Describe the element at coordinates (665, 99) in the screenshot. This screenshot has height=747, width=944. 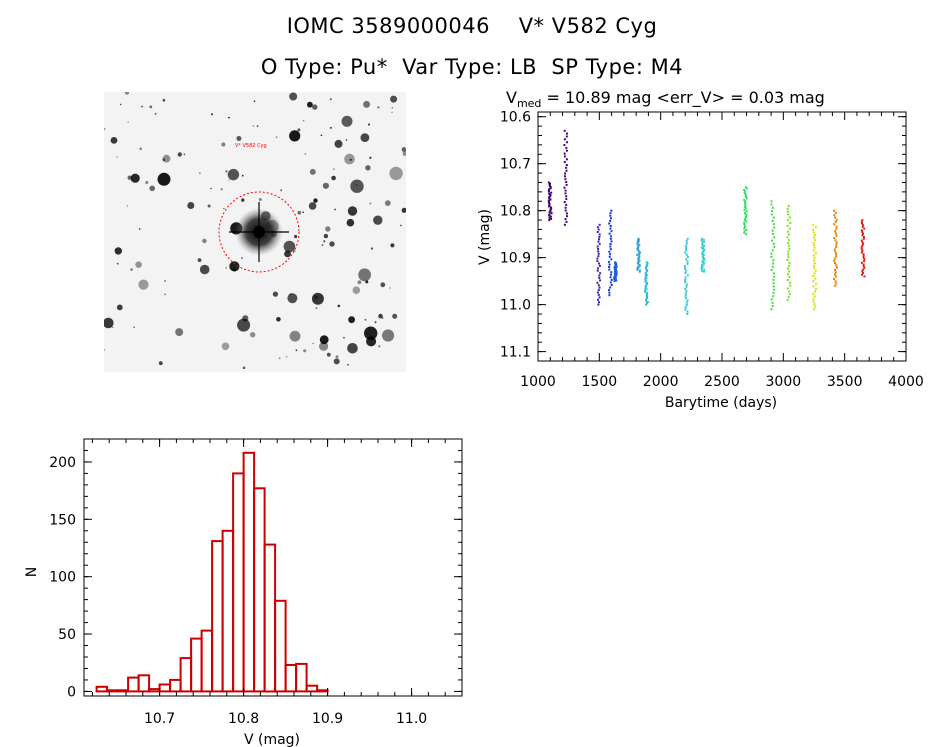
I see `light-curve-title: Vmed = 10.89 mag <err_V> = 0.03 mag` at that location.